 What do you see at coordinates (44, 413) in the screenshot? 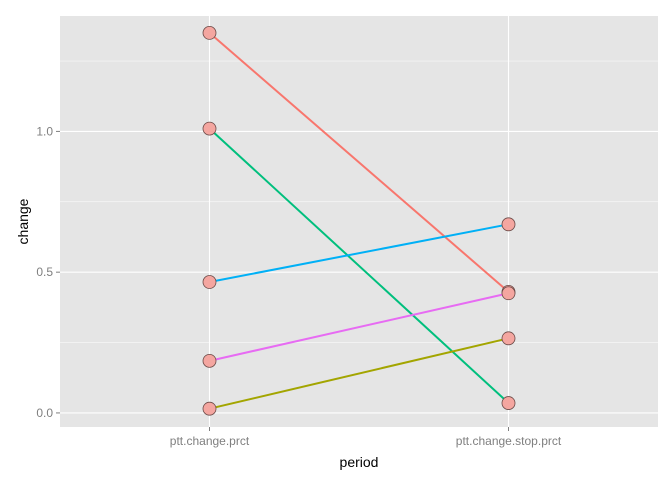
I see `y-tick-label: 0.0` at bounding box center [44, 413].